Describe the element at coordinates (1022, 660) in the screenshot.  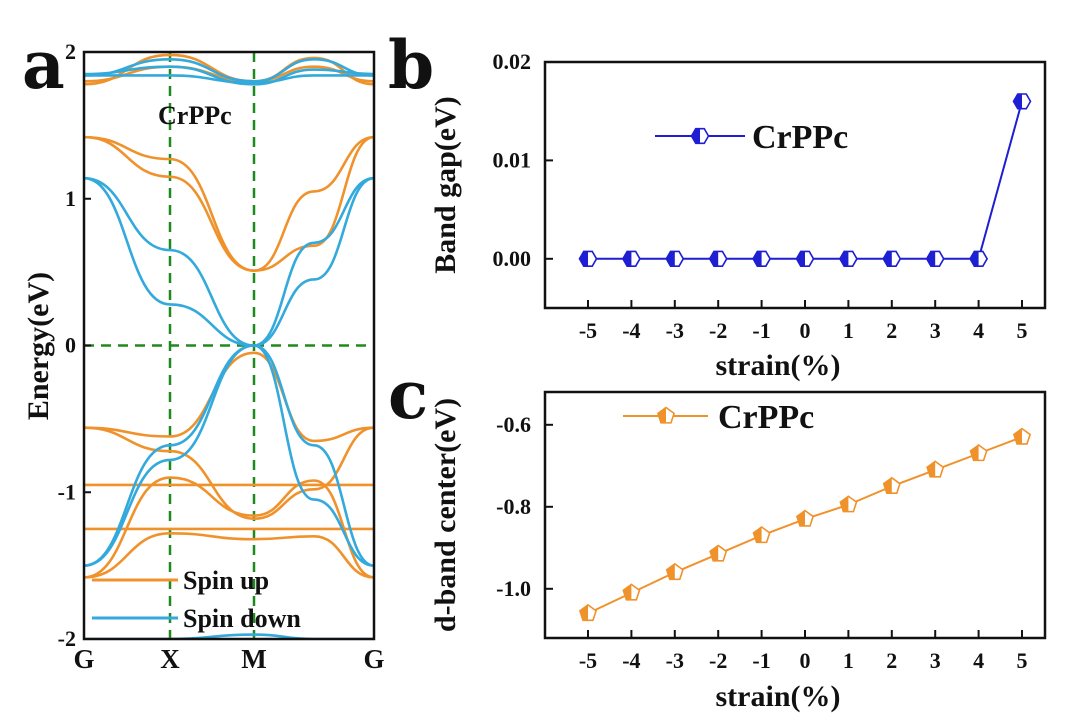
I see `x-tick-label: 5` at that location.